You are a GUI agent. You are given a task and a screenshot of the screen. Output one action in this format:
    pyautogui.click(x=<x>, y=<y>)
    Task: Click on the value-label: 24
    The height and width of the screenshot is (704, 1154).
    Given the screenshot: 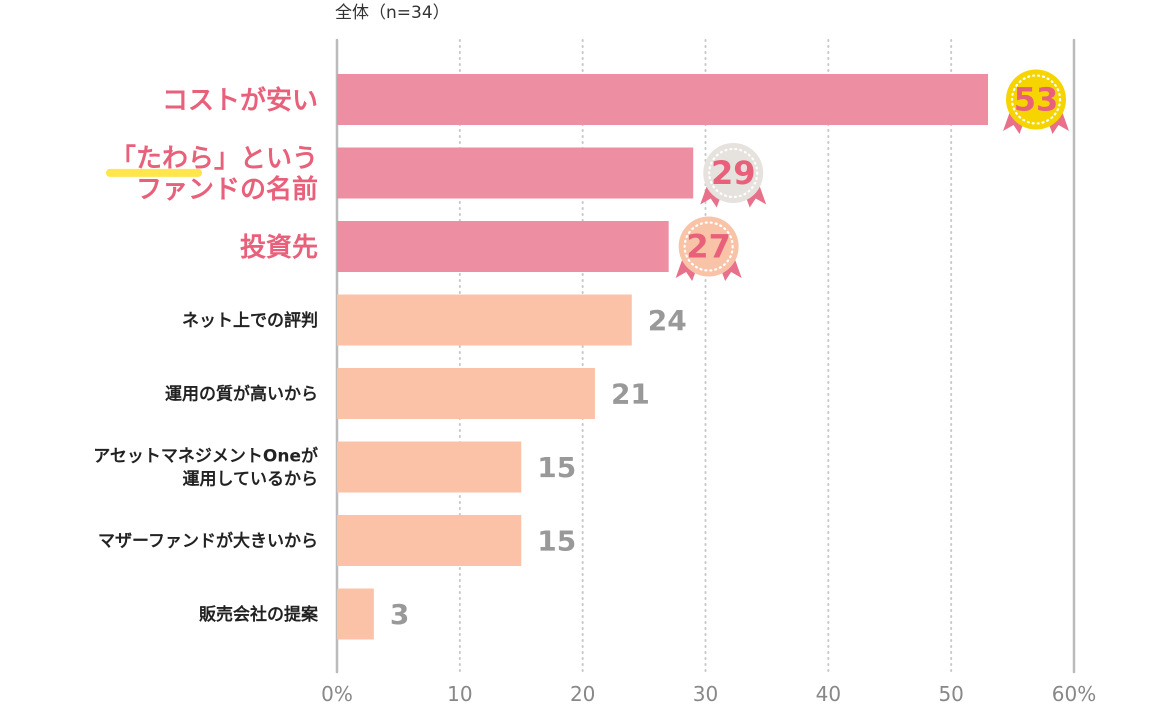 What is the action you would take?
    pyautogui.click(x=667, y=320)
    